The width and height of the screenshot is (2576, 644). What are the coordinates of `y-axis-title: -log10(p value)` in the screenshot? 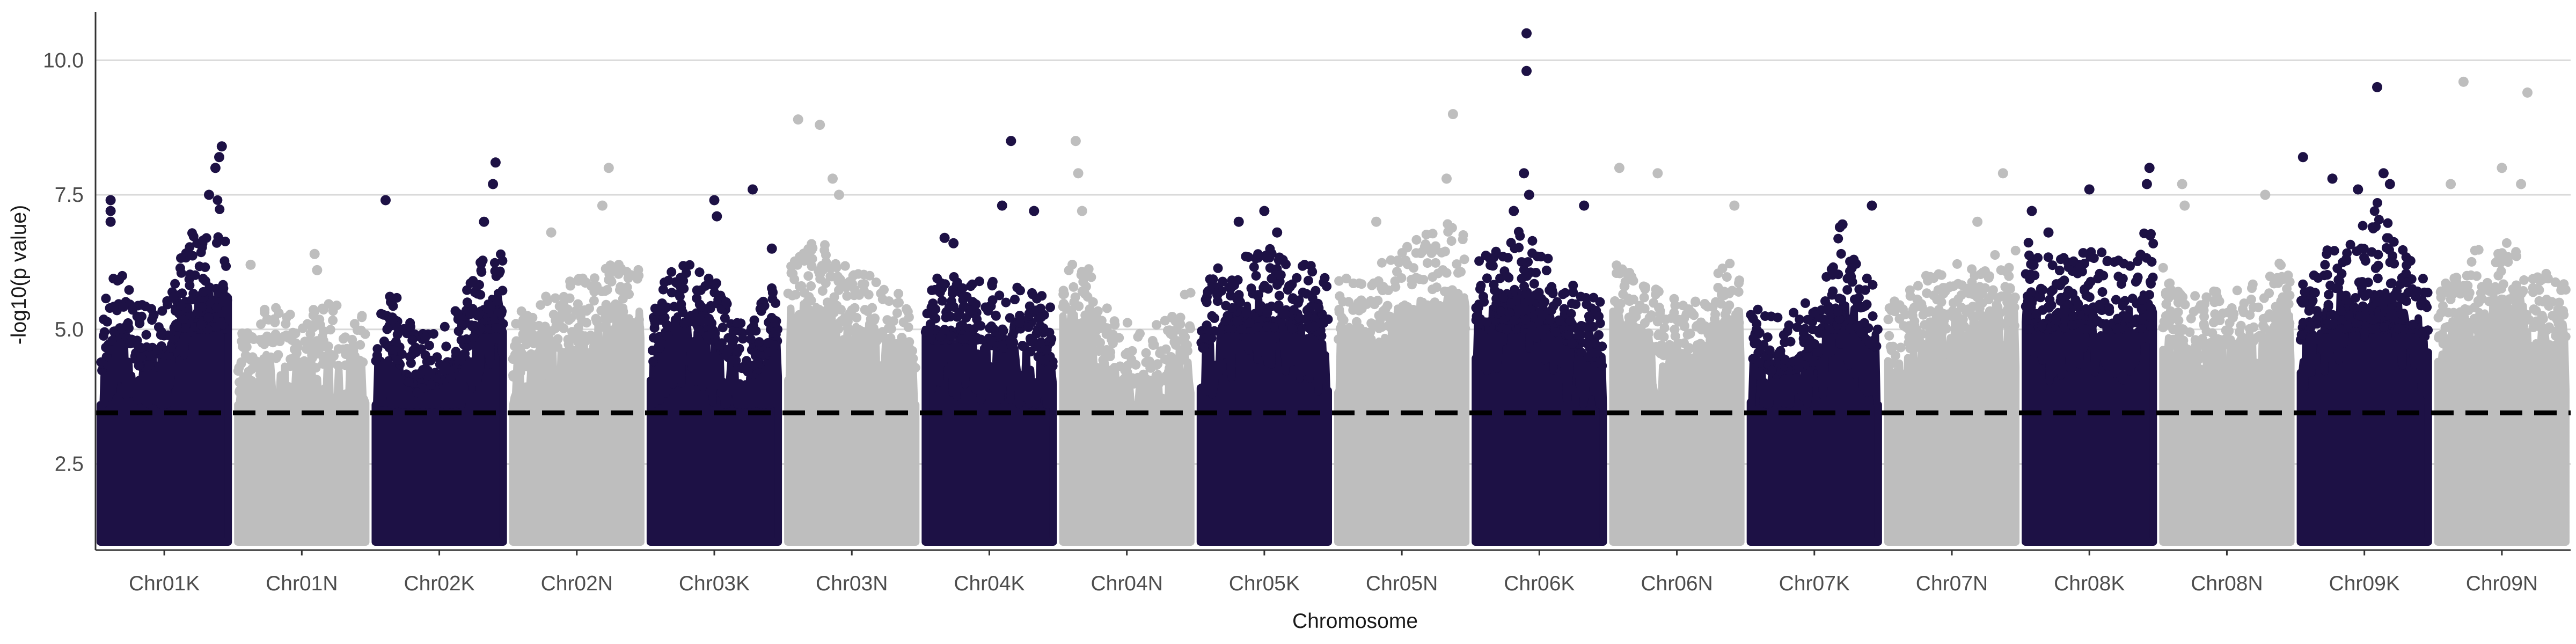 It's located at (19, 275).